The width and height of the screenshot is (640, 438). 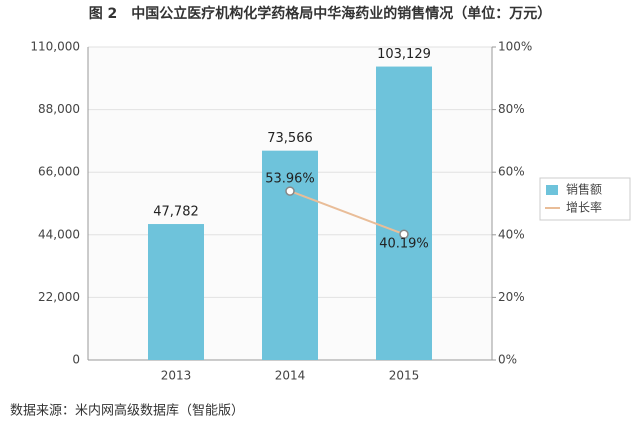 What do you see at coordinates (347, 213) in the screenshot?
I see `line` at bounding box center [347, 213].